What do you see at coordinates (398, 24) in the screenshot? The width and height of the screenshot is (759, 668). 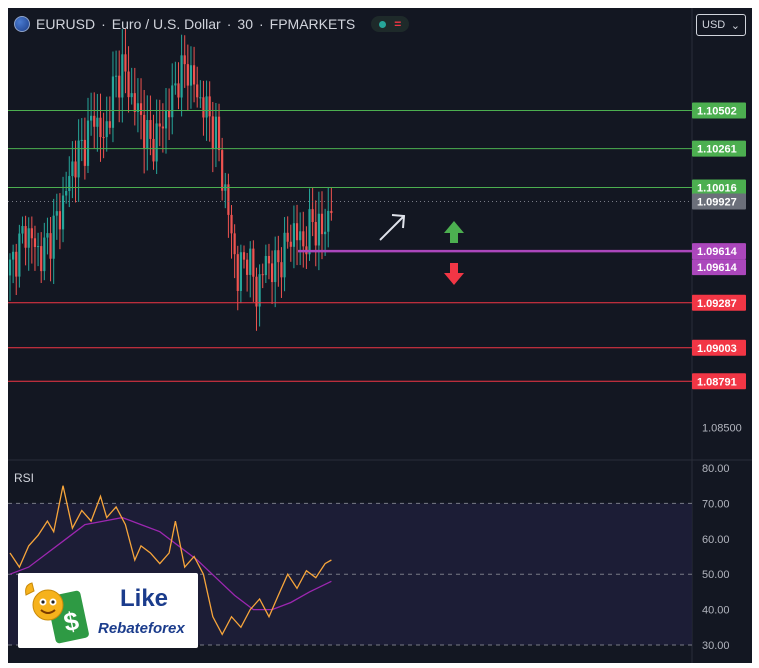 I see `equals-icon: =` at bounding box center [398, 24].